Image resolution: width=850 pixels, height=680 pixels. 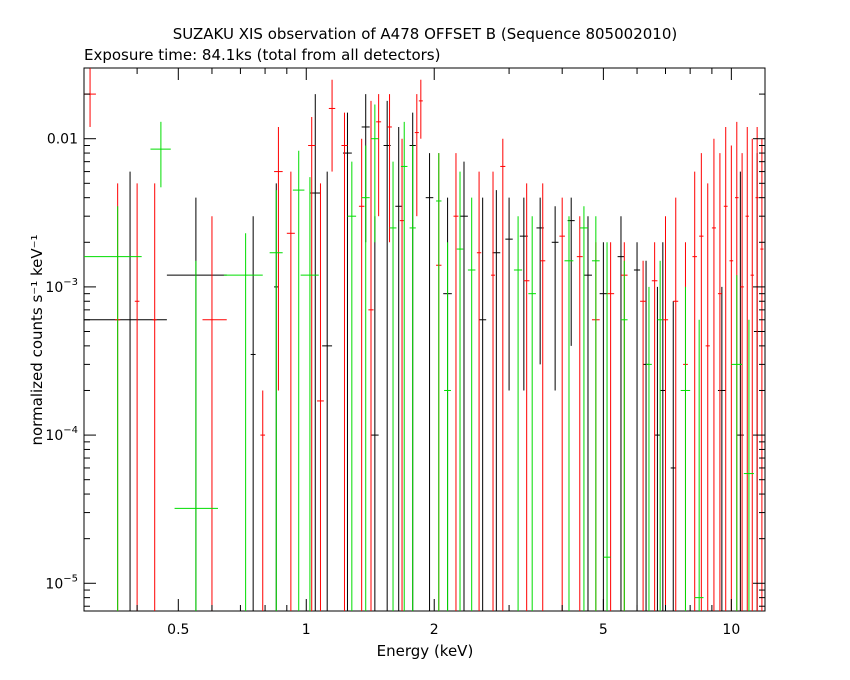 I want to click on x-tick-label: 10, so click(x=731, y=630).